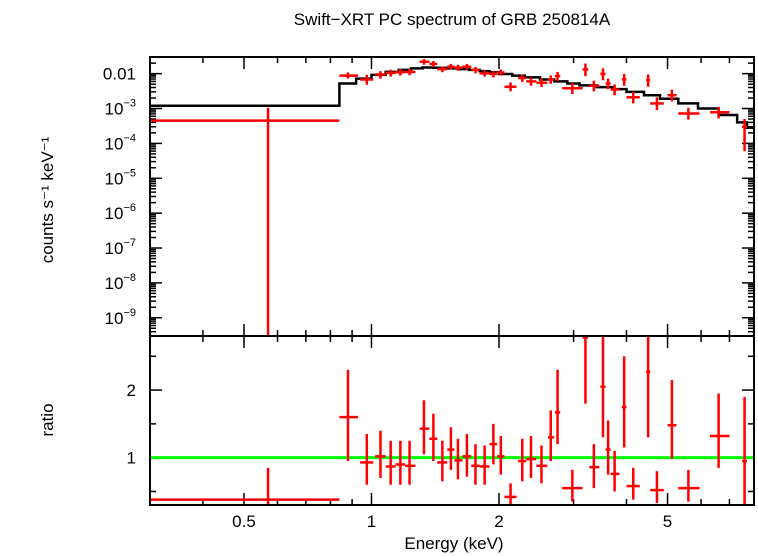 The width and height of the screenshot is (758, 556). What do you see at coordinates (47, 199) in the screenshot?
I see `top-panel-y-axis-label: counts s⁻¹ keV⁻¹` at bounding box center [47, 199].